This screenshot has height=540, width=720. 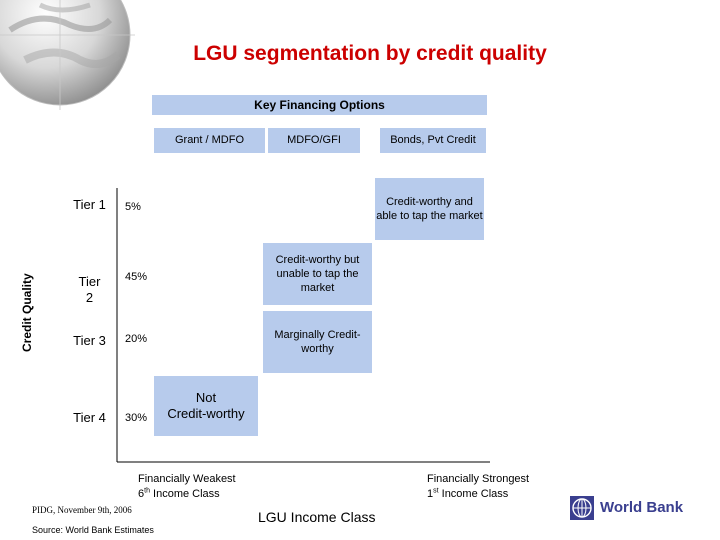 I want to click on world-bank-logo-text: World Bank, so click(x=642, y=507).